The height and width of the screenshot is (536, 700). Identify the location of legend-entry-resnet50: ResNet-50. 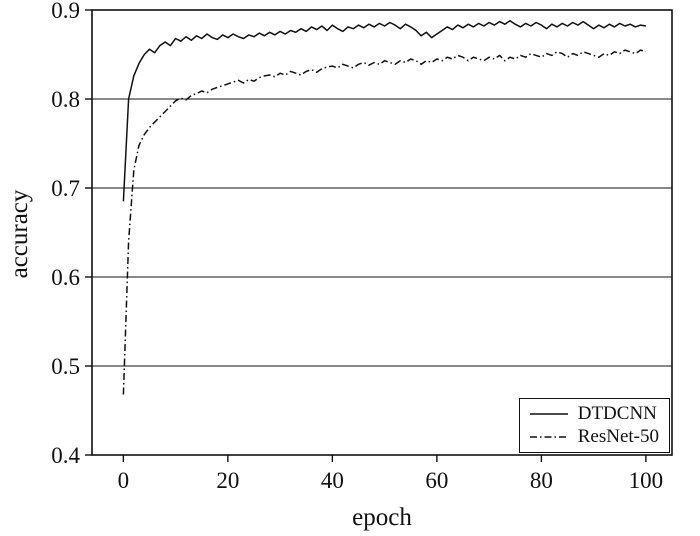
(593, 437).